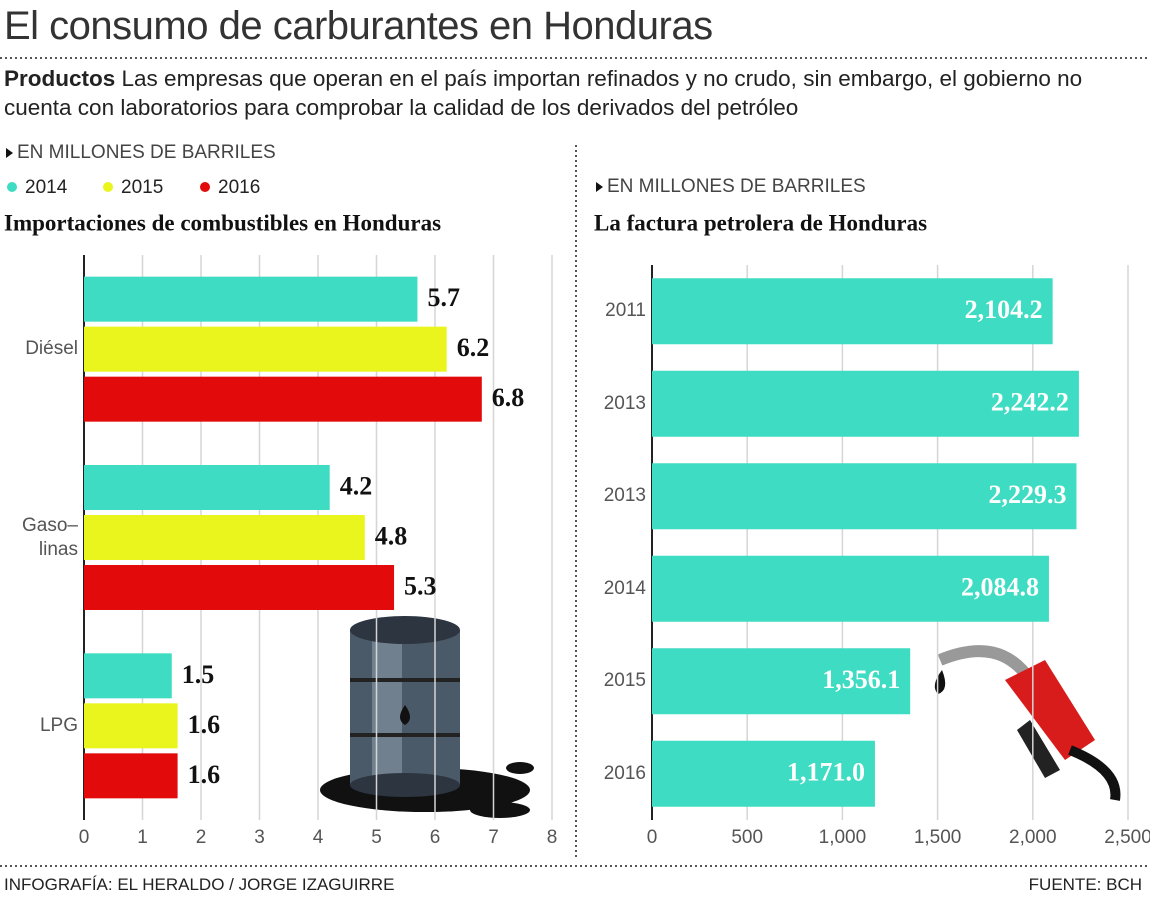 The image size is (1150, 900). I want to click on legend-label: 2015, so click(142, 187).